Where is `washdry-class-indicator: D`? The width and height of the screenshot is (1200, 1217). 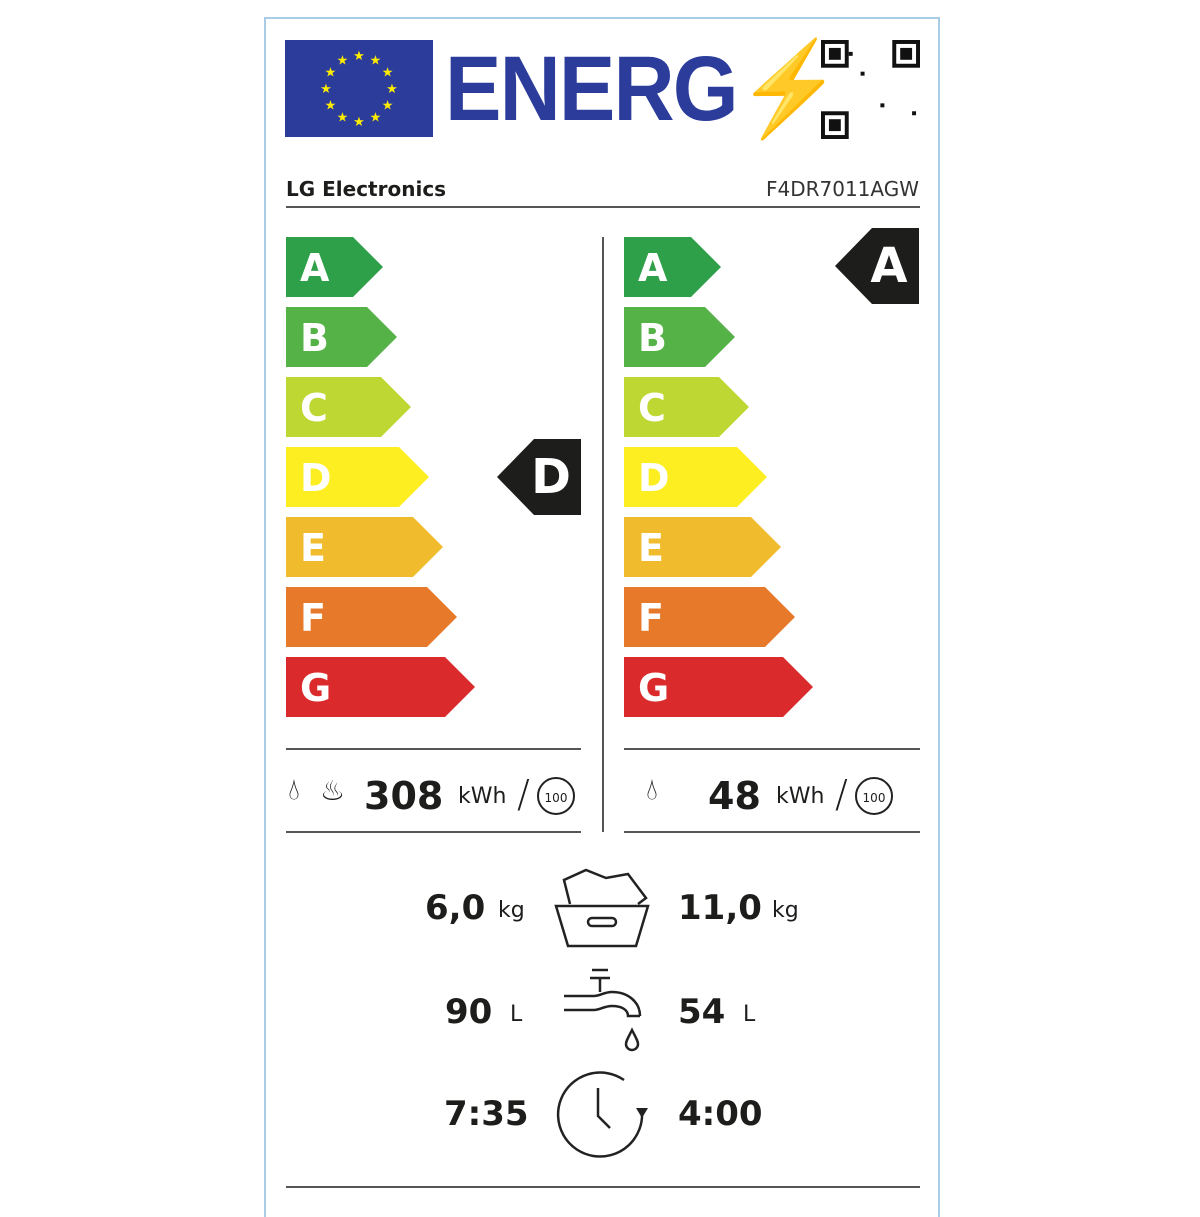 washdry-class-indicator: D is located at coordinates (539, 477).